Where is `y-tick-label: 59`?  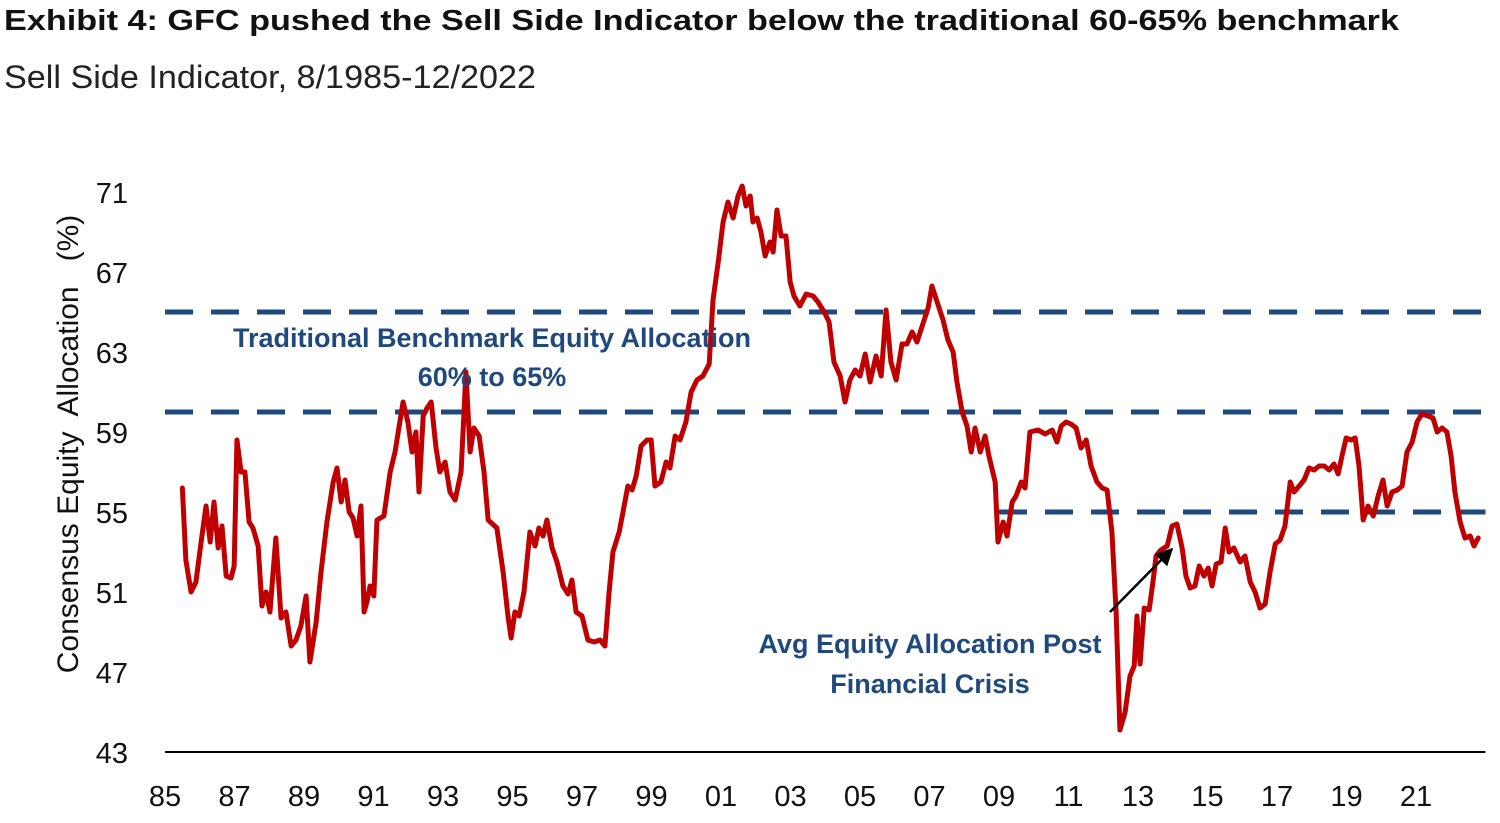
y-tick-label: 59 is located at coordinates (112, 434).